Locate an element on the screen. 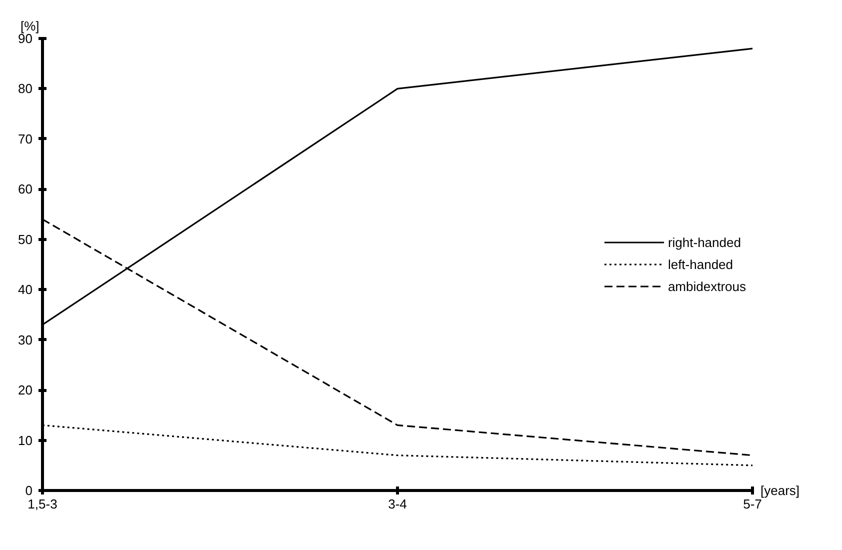 The image size is (842, 550). y-tick-label: 30 is located at coordinates (25, 340).